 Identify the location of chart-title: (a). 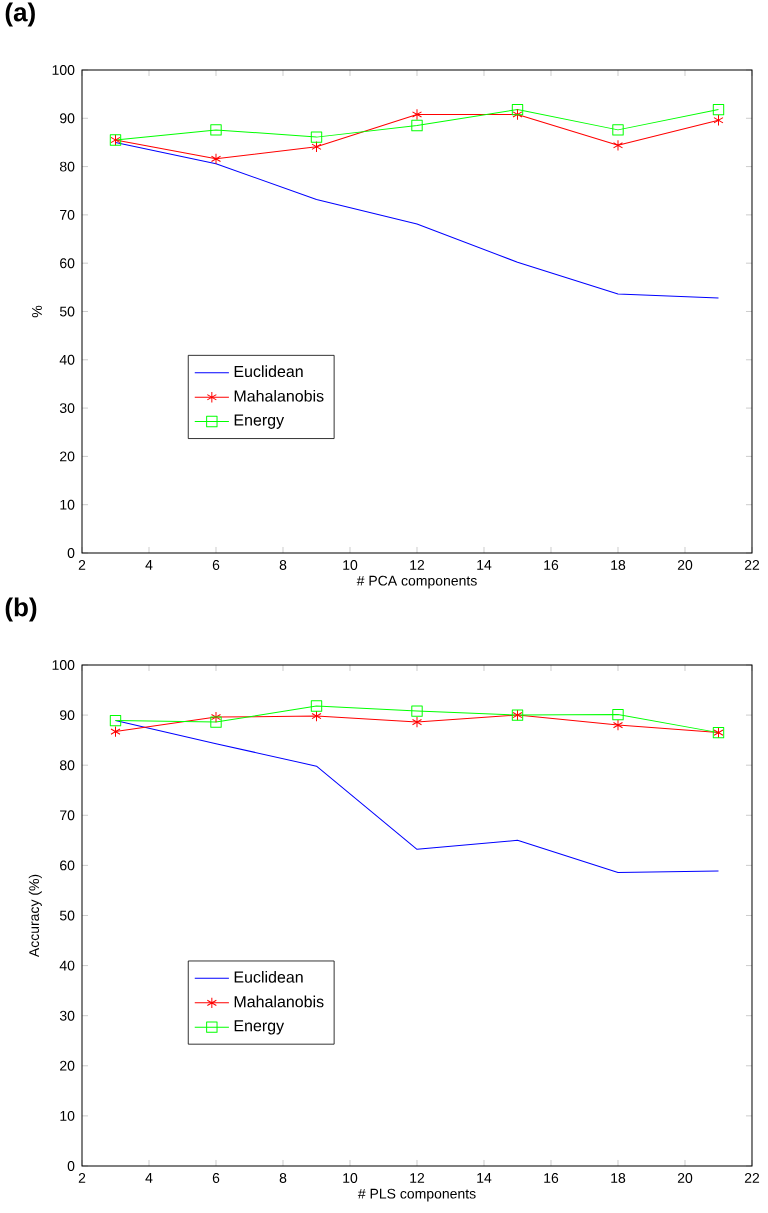
(20, 14).